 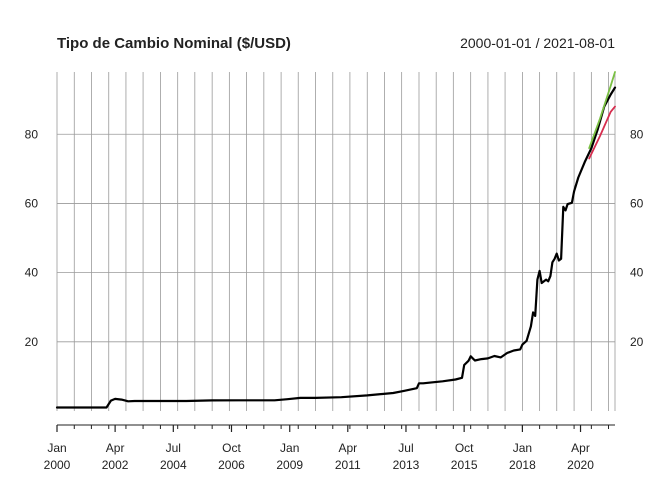 I want to click on x-tick-label-year: 2015, so click(x=464, y=465).